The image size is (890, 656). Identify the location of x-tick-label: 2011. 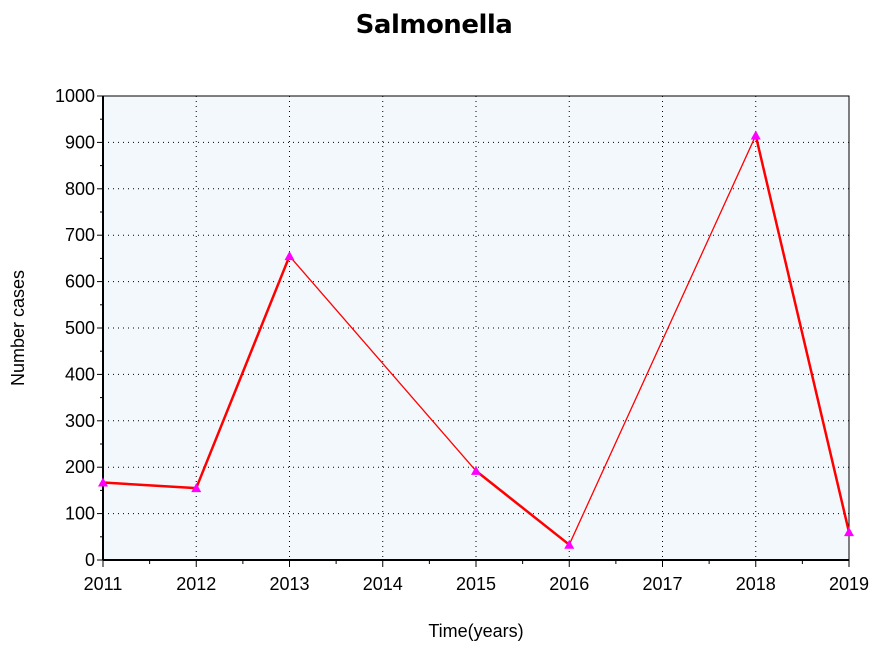
(103, 584).